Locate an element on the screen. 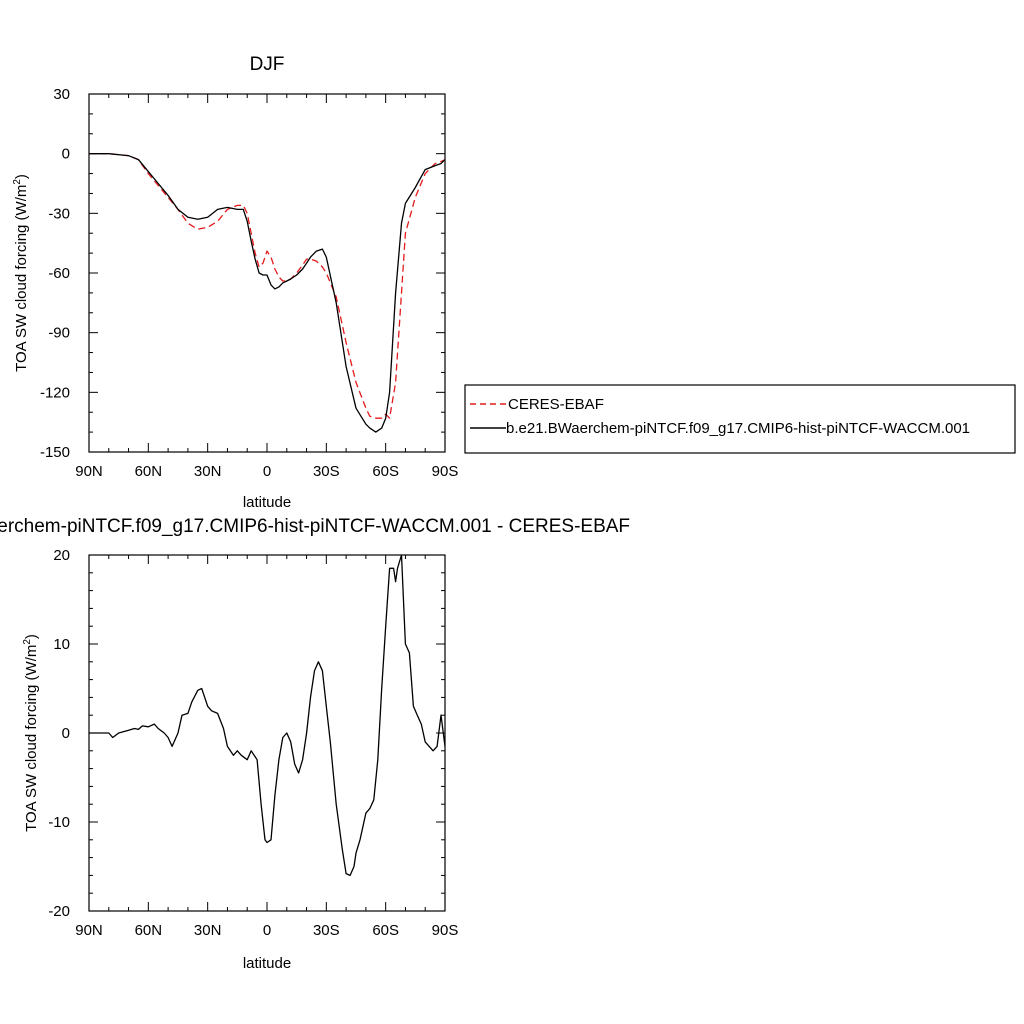  bottom-y-tick-label: 10 is located at coordinates (61, 644).